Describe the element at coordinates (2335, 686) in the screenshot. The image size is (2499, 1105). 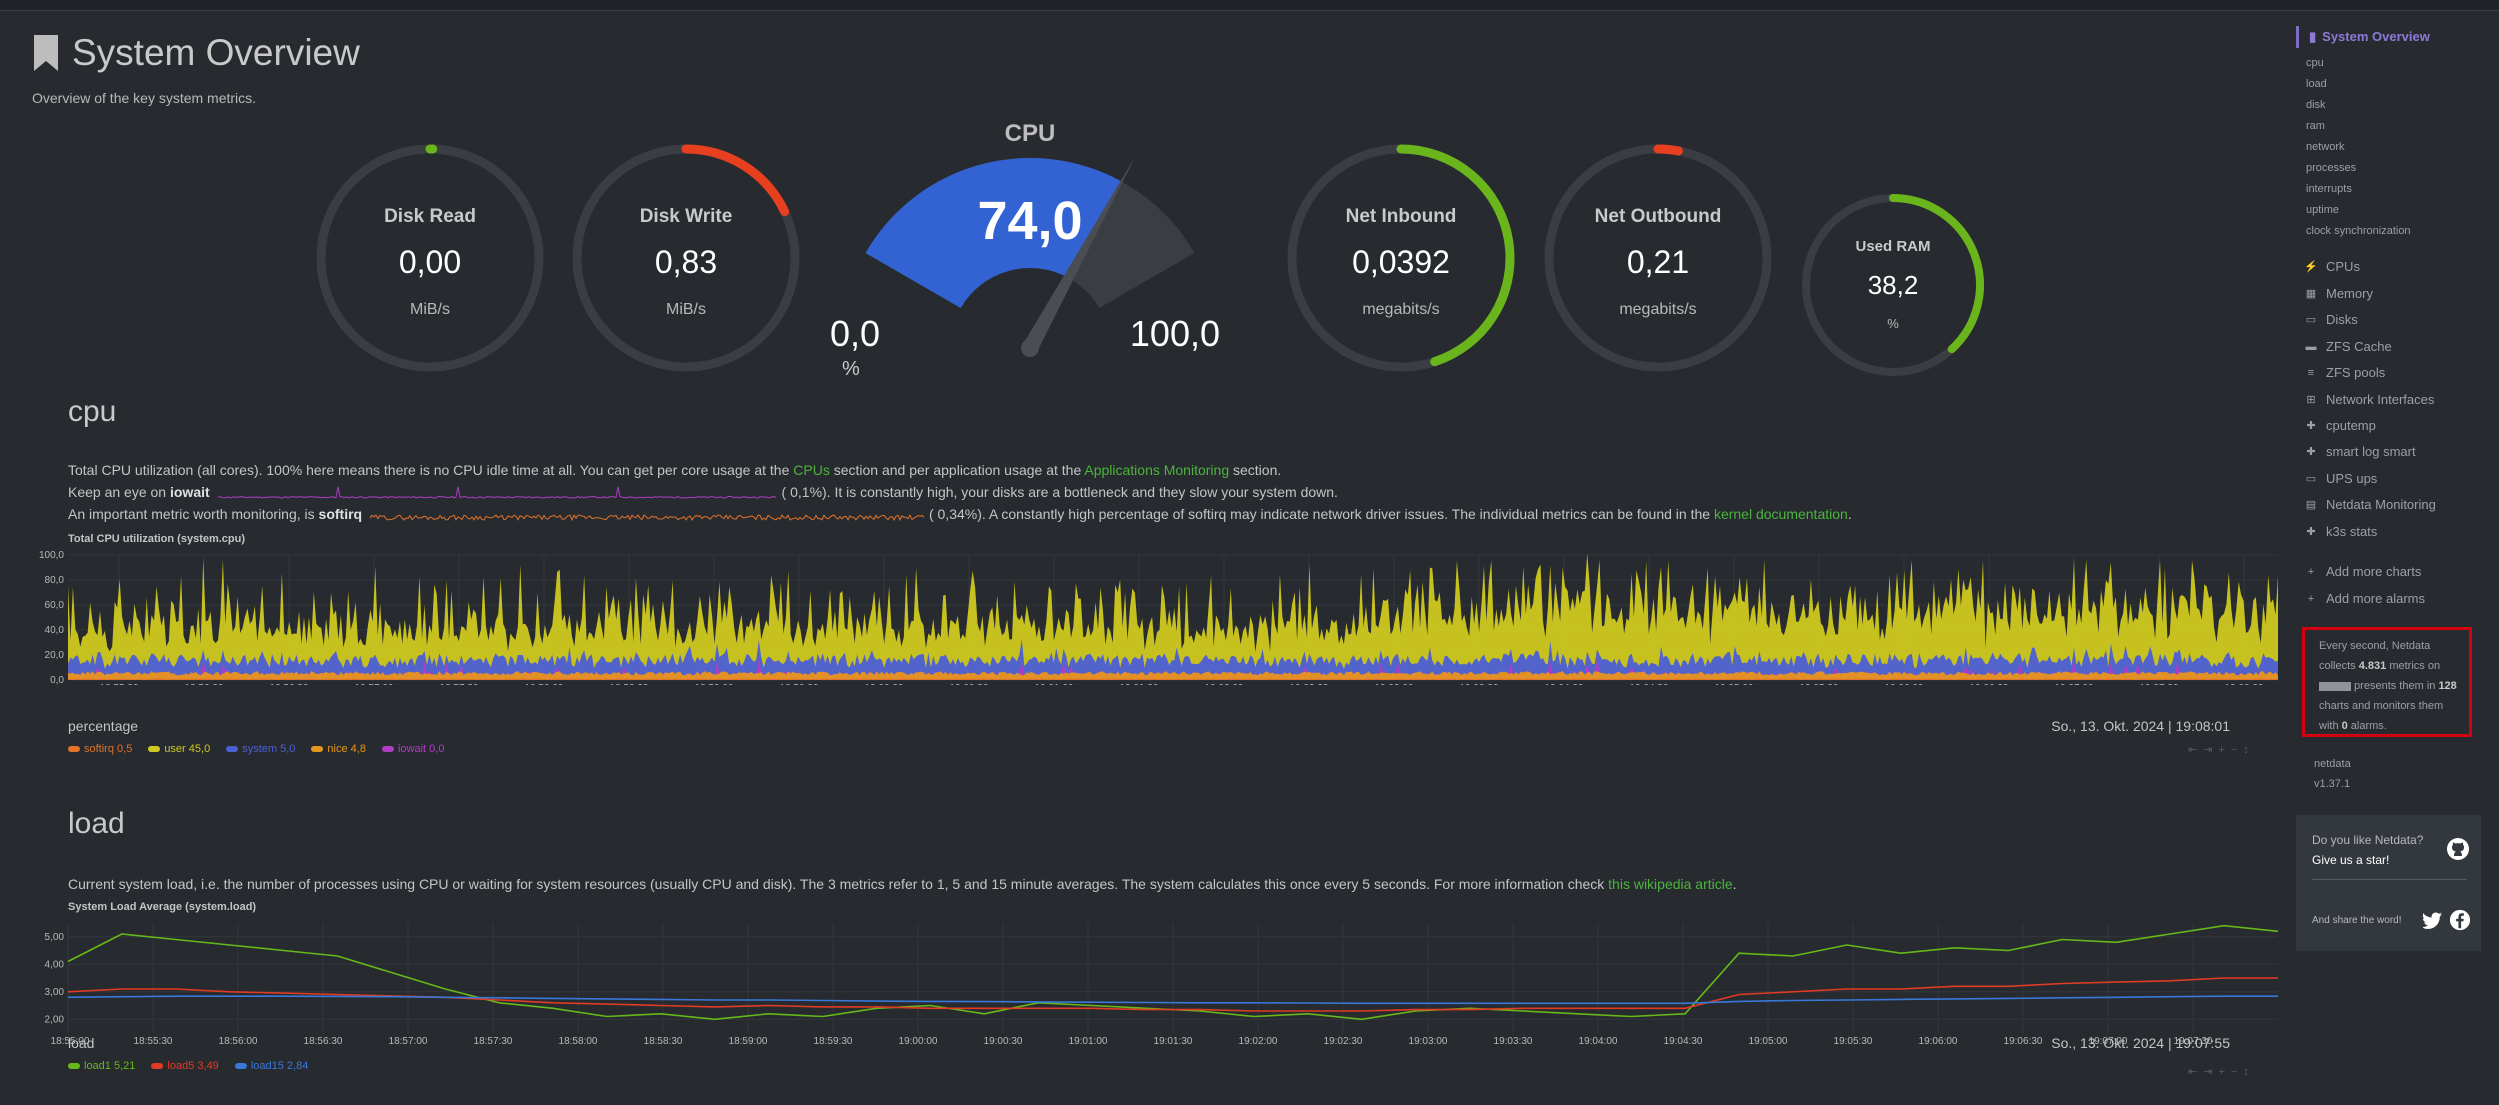
I see `redacted-hostname` at that location.